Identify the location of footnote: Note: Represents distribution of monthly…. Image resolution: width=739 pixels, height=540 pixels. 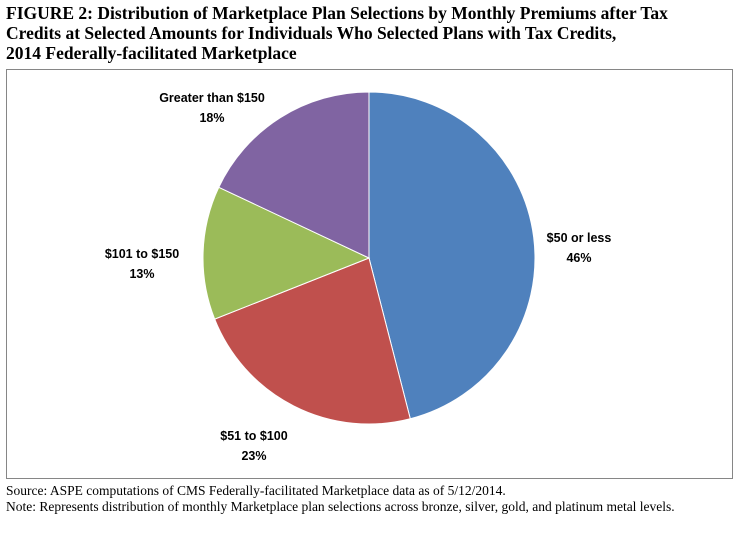
(340, 506).